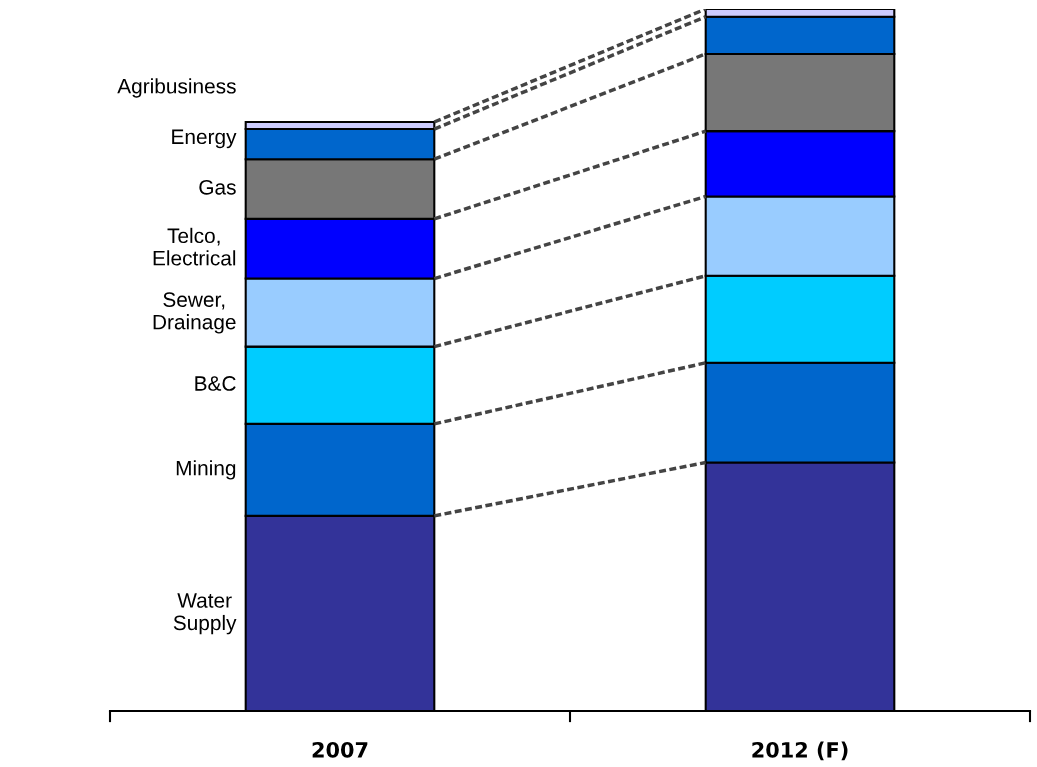 Image resolution: width=1037 pixels, height=767 pixels. Describe the element at coordinates (340, 749) in the screenshot. I see `x-tick-label: 2007` at that location.